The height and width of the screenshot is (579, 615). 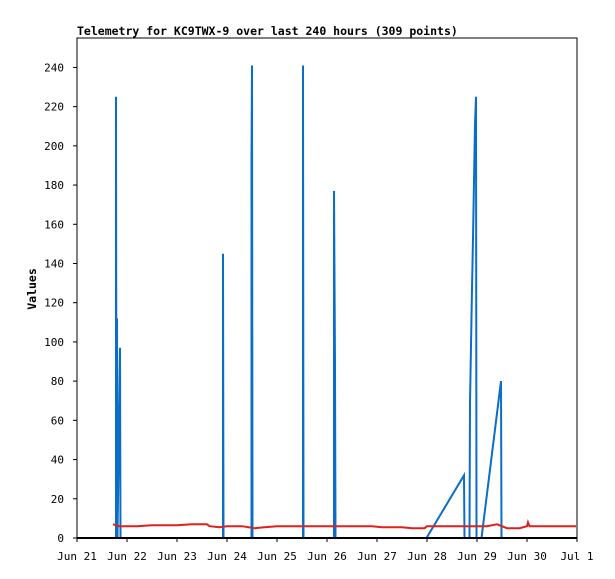 What do you see at coordinates (57, 499) in the screenshot?
I see `y-tick-label: 20` at bounding box center [57, 499].